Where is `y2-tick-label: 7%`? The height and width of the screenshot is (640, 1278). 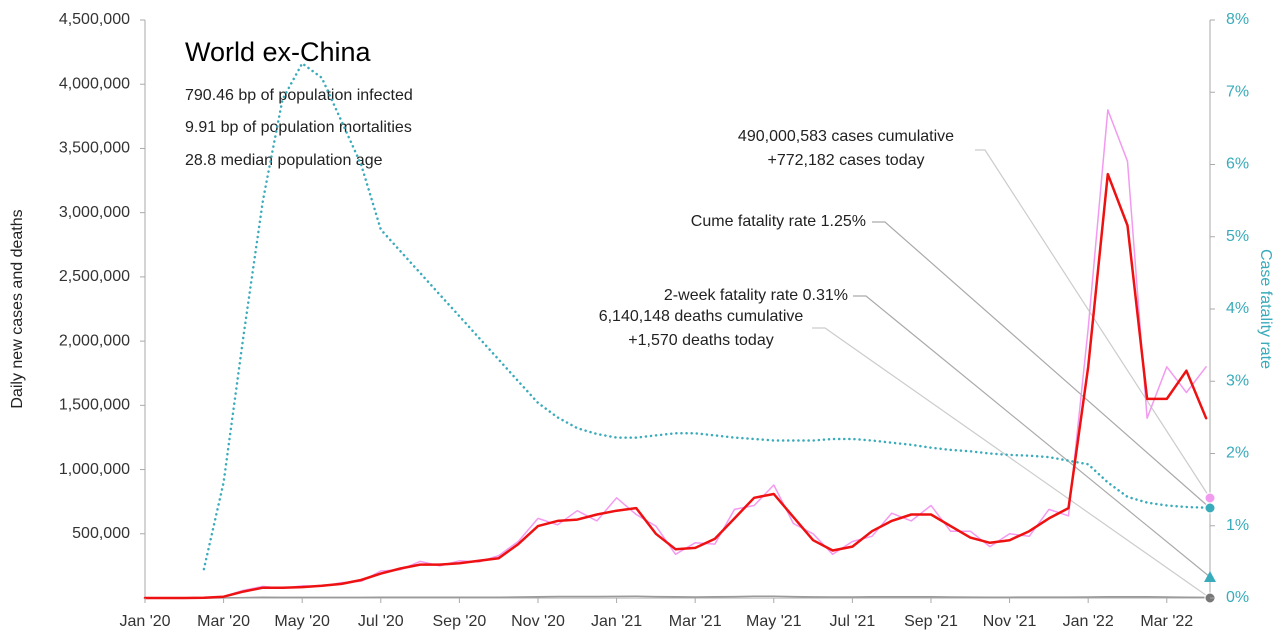 y2-tick-label: 7% is located at coordinates (1237, 91).